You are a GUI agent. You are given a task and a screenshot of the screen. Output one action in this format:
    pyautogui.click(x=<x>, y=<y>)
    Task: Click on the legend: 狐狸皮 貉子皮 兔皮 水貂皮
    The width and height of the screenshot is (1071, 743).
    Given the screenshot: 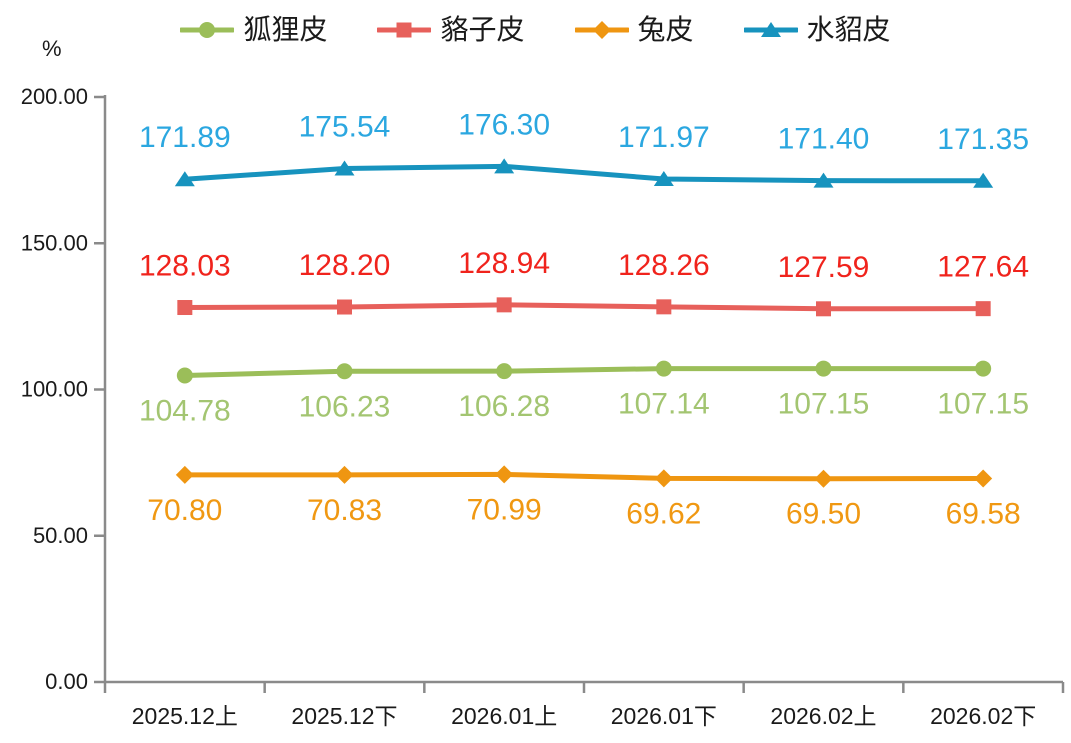 What is the action you would take?
    pyautogui.click(x=535, y=30)
    